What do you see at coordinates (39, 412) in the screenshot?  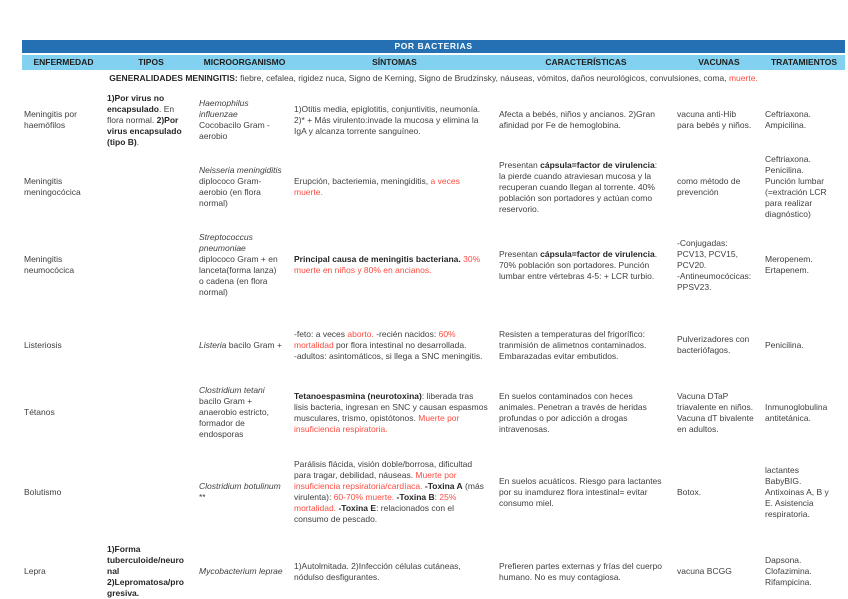 I see `text-segment: Tétanos` at bounding box center [39, 412].